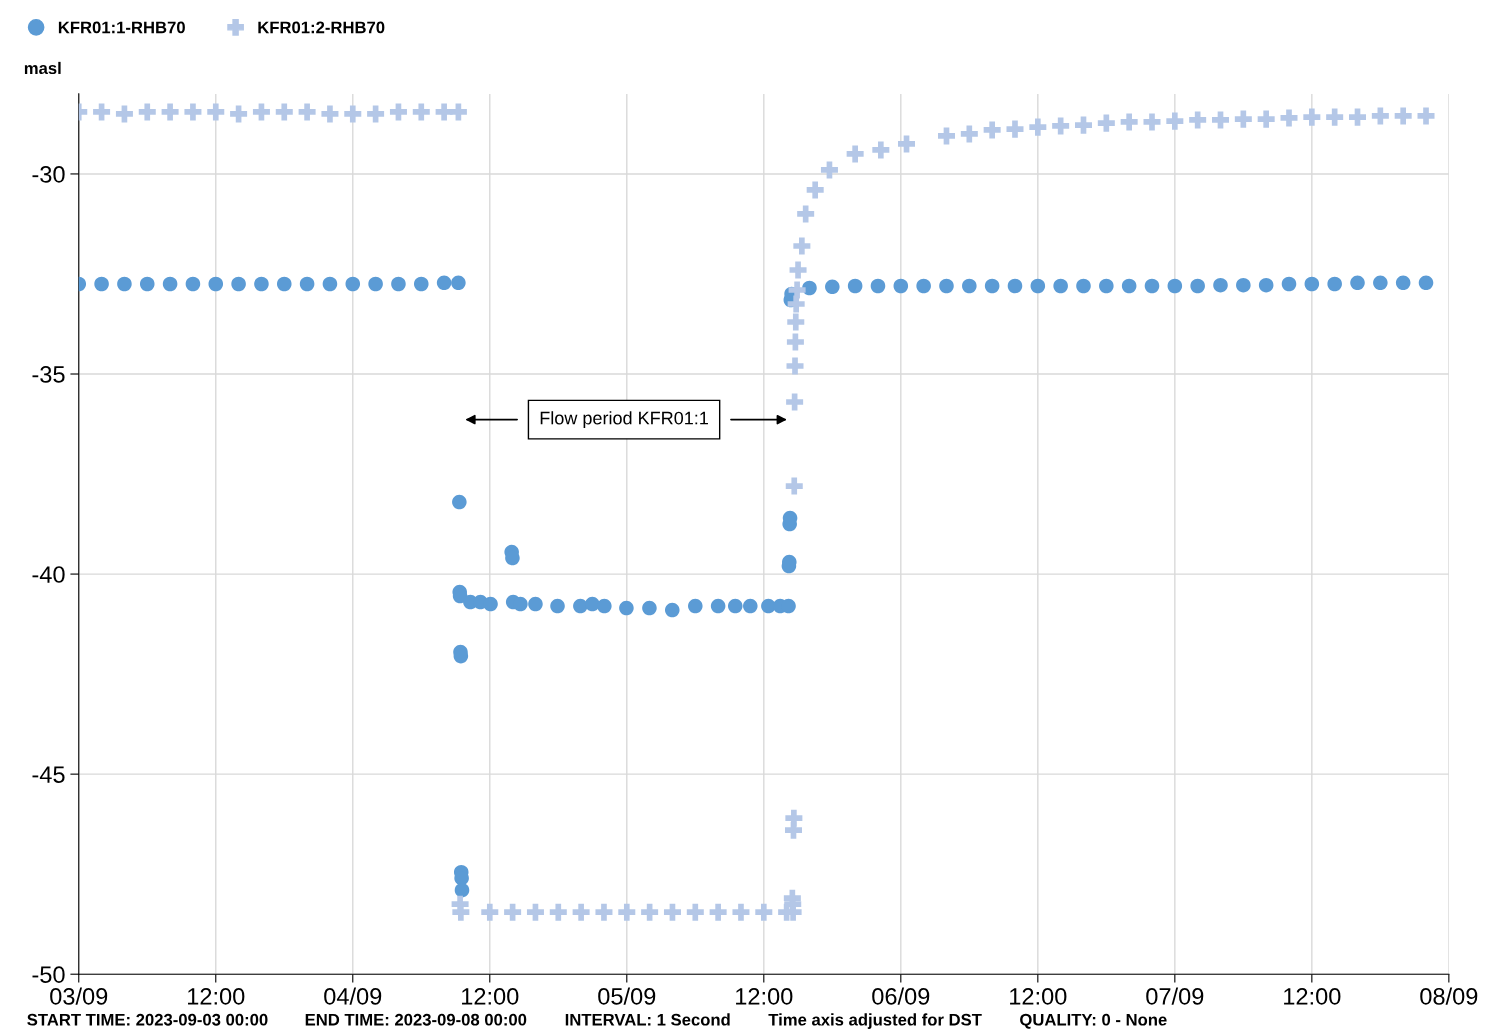  What do you see at coordinates (624, 420) in the screenshot?
I see `annotation: Flow period KFR01:1` at bounding box center [624, 420].